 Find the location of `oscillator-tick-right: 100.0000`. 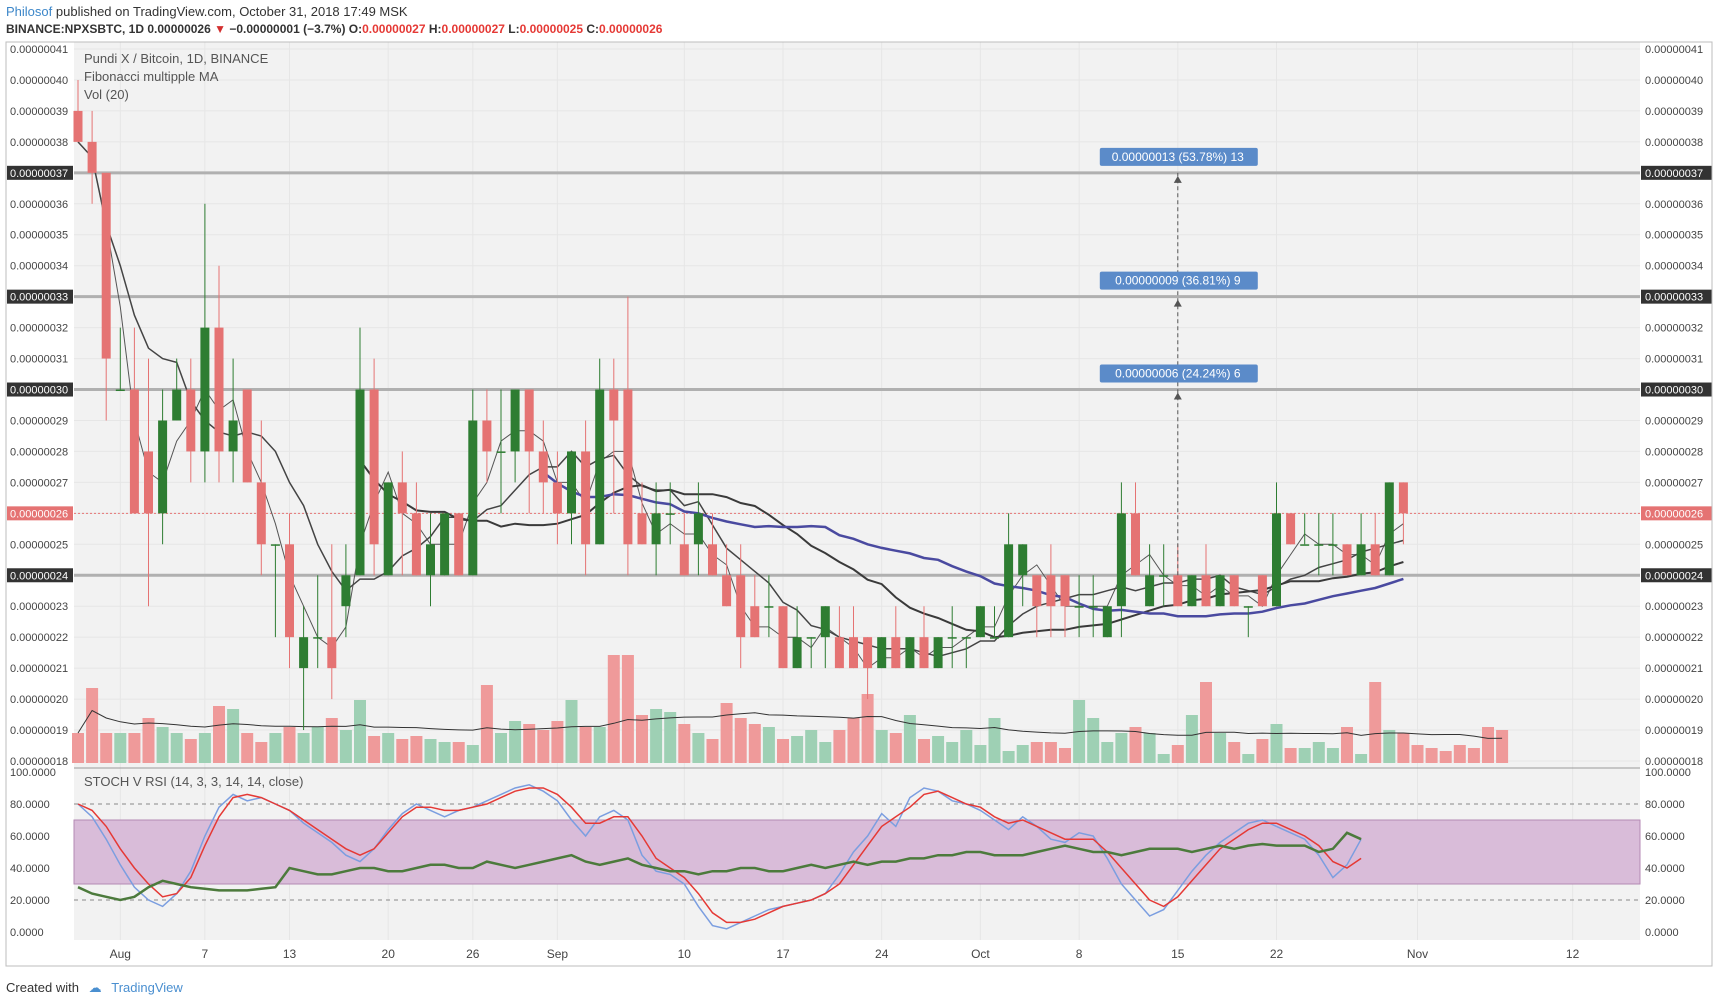

oscillator-tick-right: 100.0000 is located at coordinates (1668, 773).